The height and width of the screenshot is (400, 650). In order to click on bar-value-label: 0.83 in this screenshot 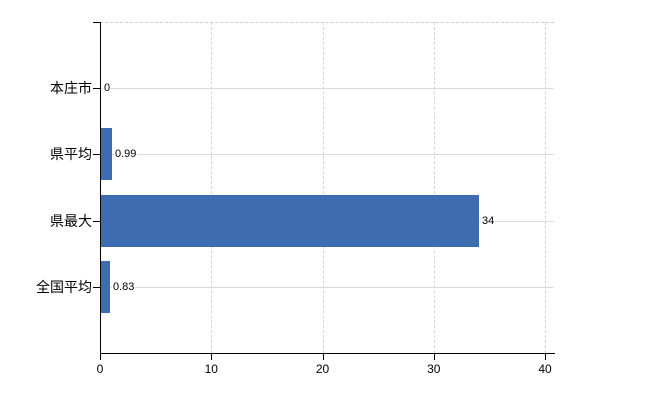, I will do `click(124, 286)`.